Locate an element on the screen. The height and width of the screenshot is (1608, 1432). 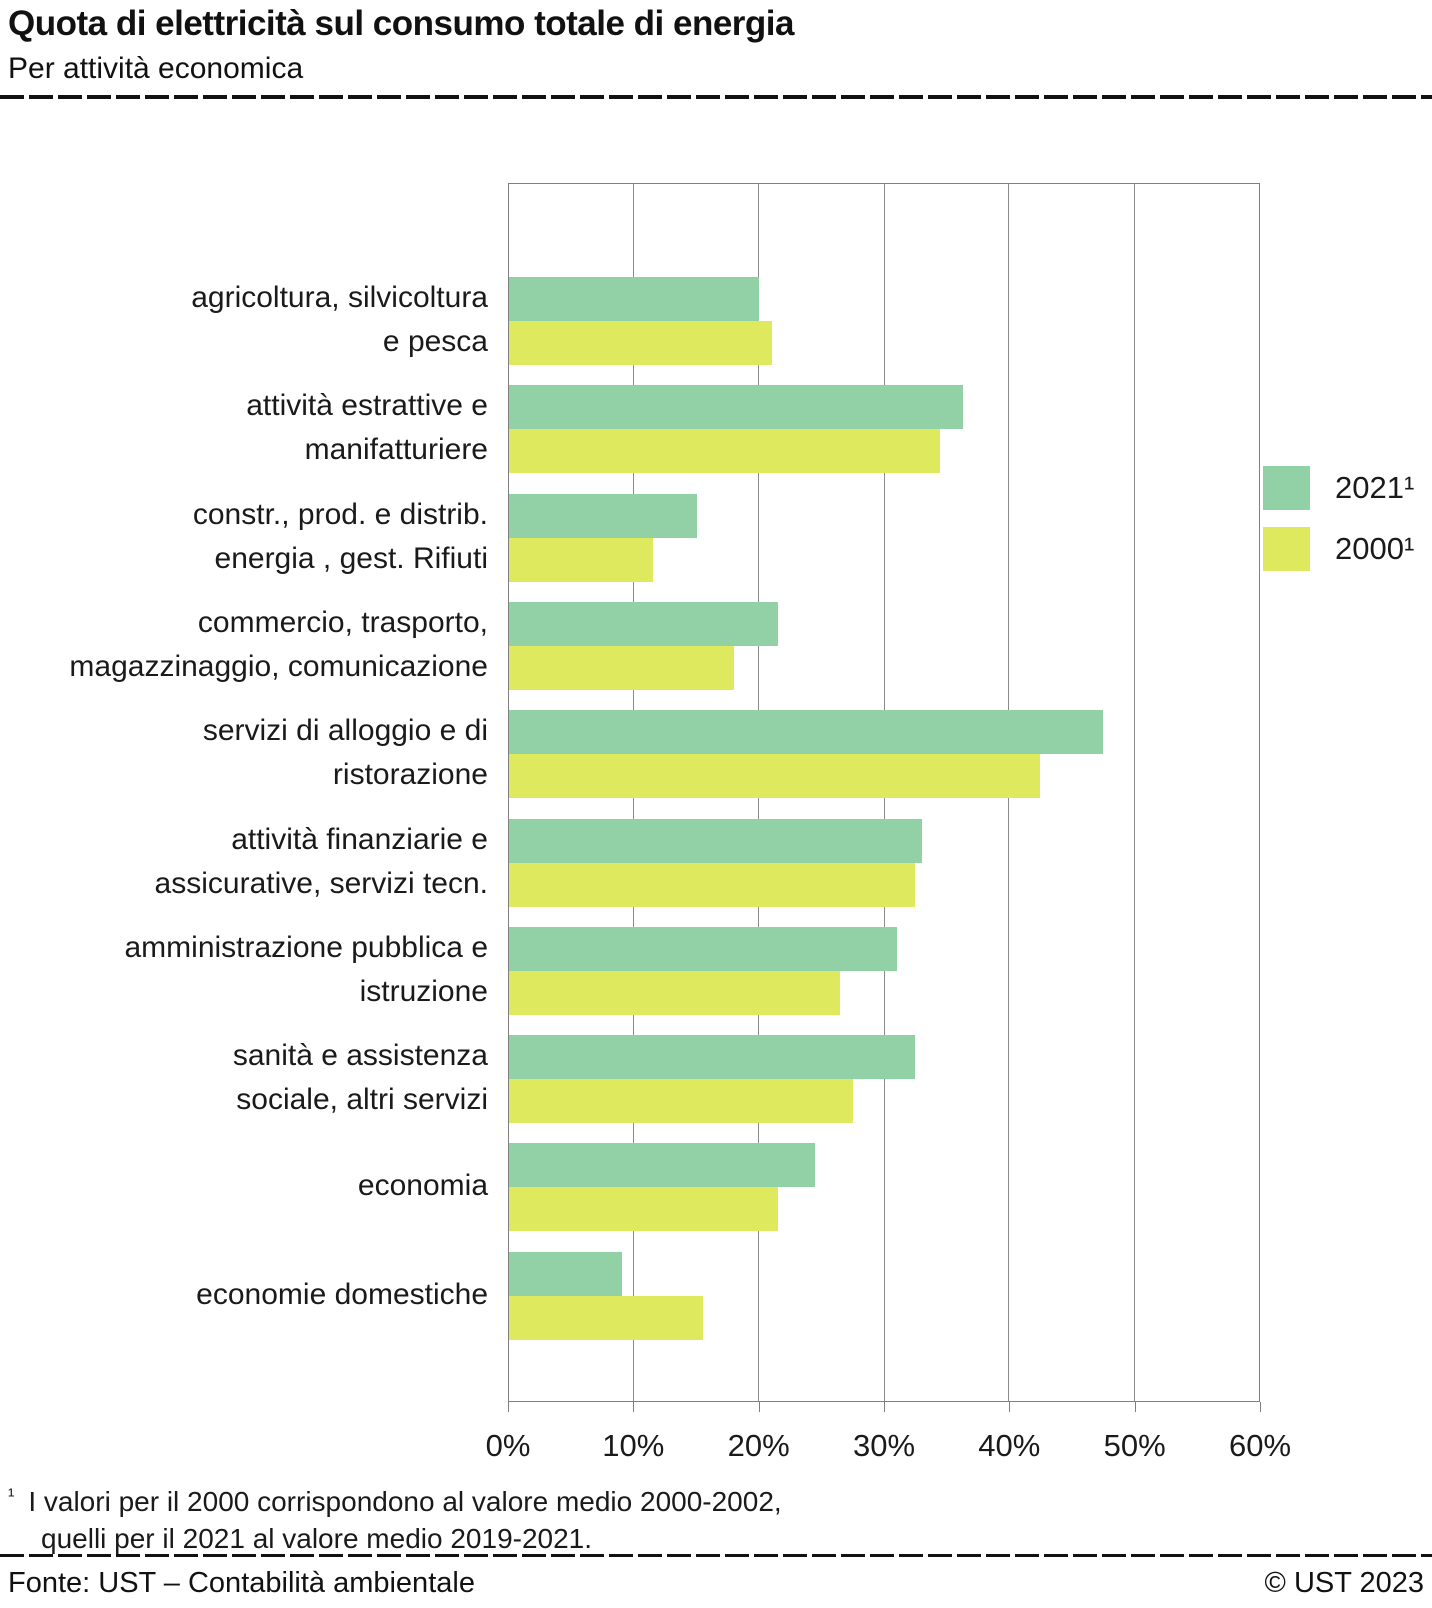
legend-label-2021: 2021¹ is located at coordinates (1375, 487).